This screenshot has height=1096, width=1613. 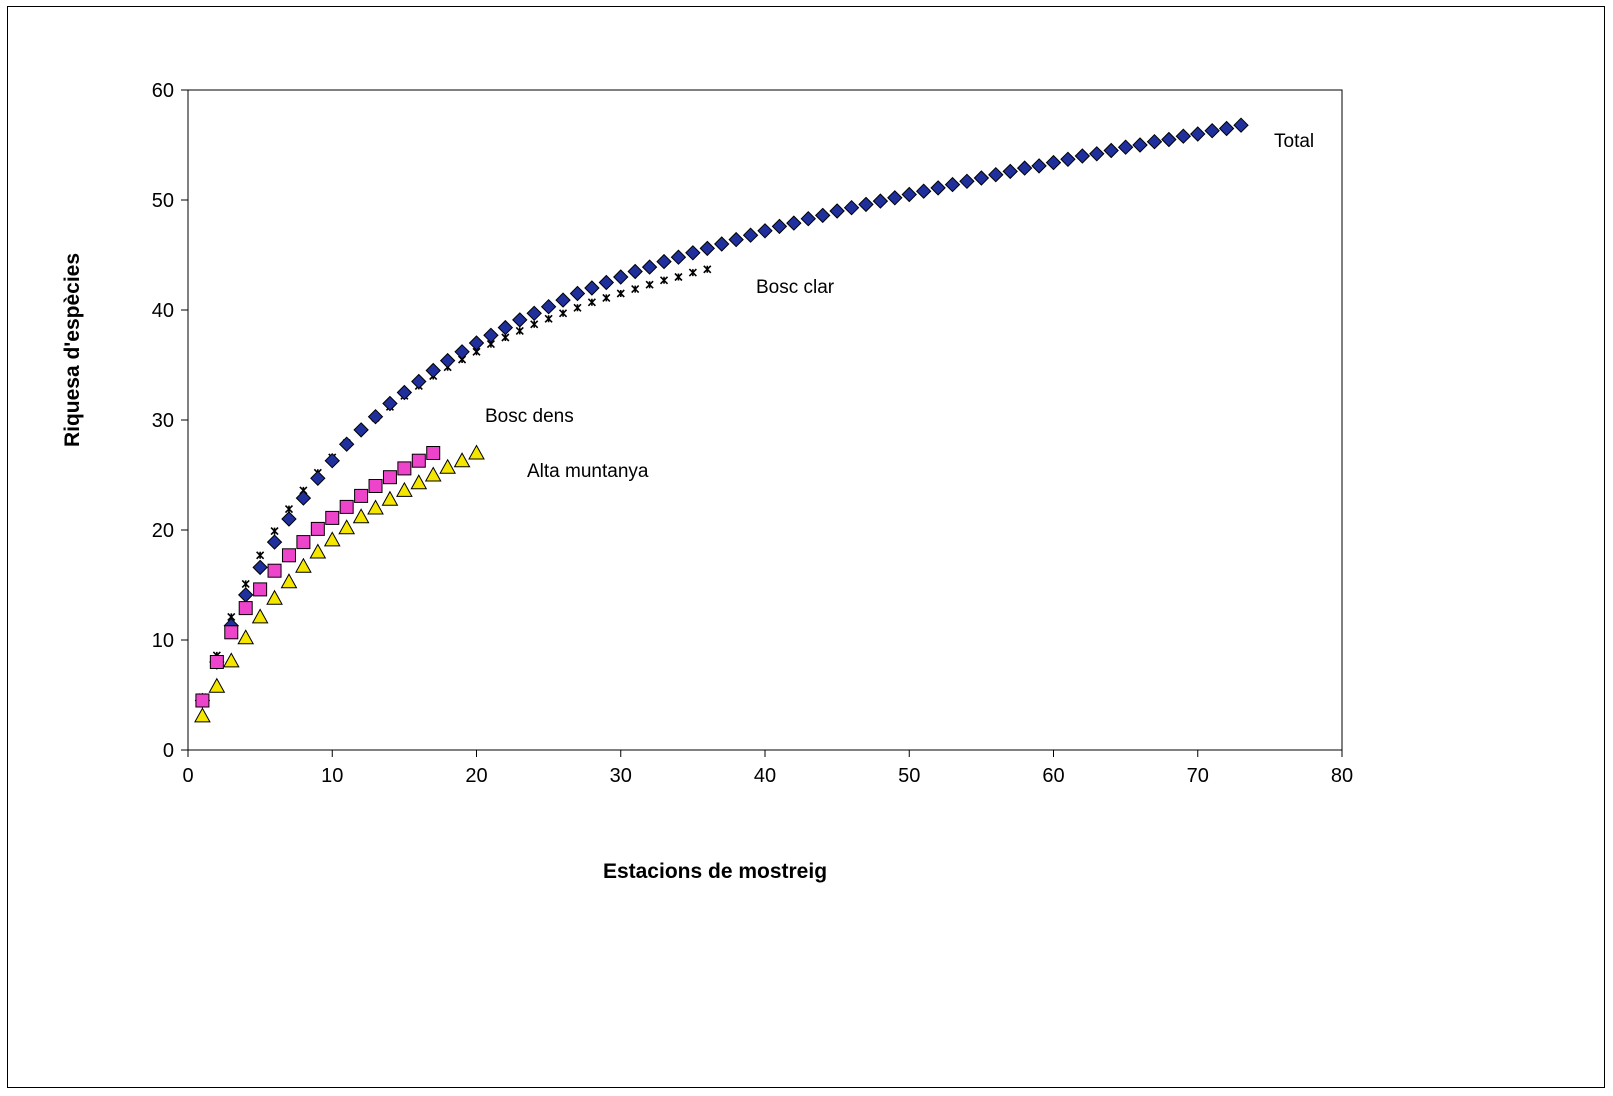 I want to click on y-axis-ticks: 0 10 20 30 40 50 60, so click(x=170, y=421).